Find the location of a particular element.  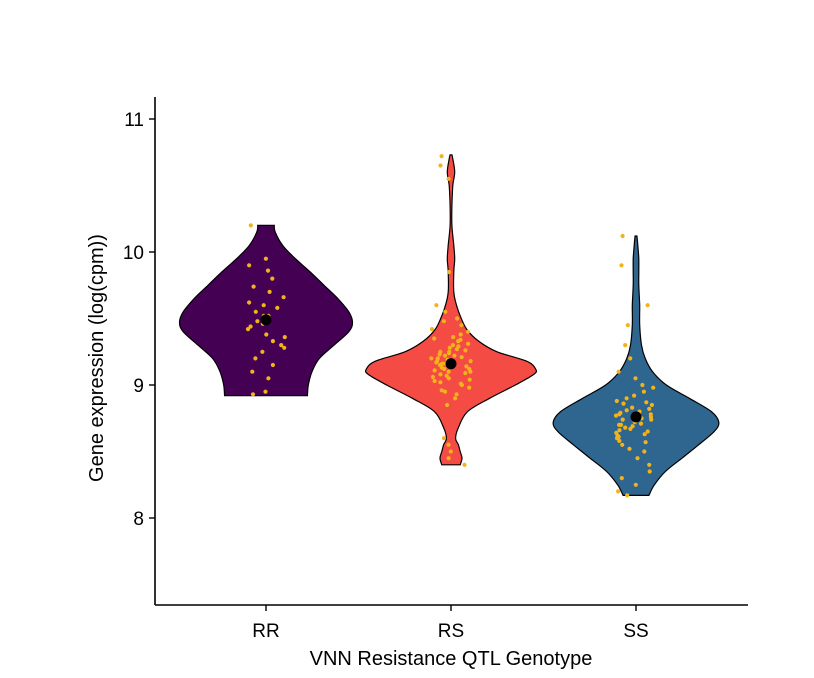

y-tick-label-8: 8 is located at coordinates (138, 519).